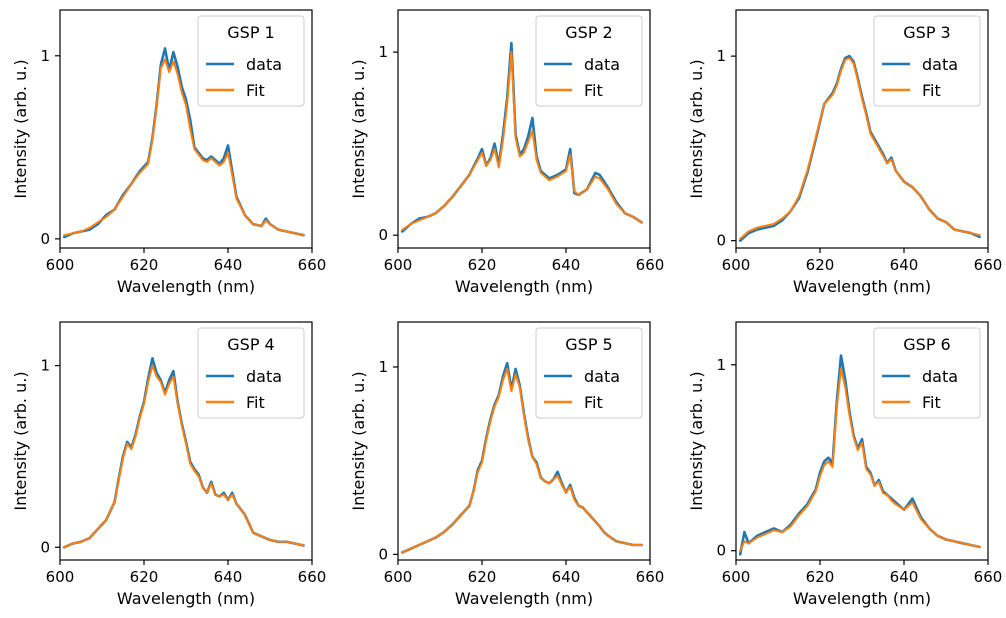 The width and height of the screenshot is (1006, 618). Describe the element at coordinates (250, 32) in the screenshot. I see `legend-title: GSP 1` at that location.